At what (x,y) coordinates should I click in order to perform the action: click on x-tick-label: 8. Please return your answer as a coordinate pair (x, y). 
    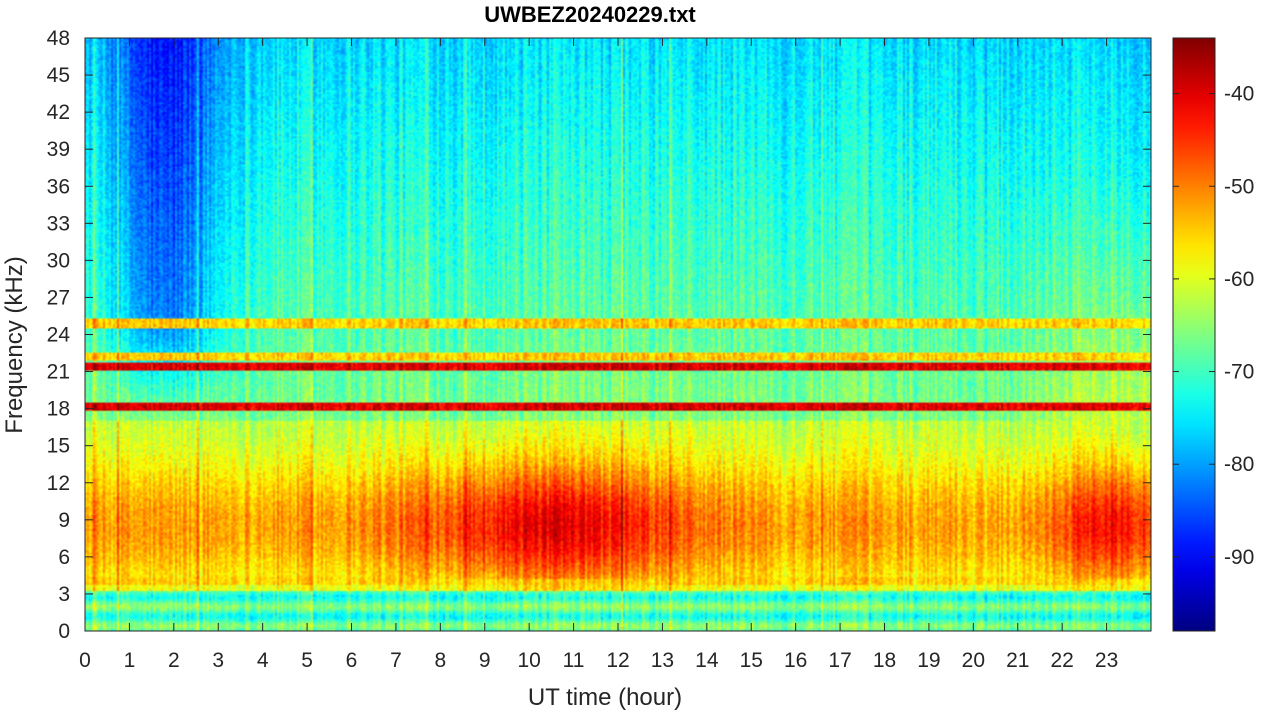
    Looking at the image, I should click on (440, 660).